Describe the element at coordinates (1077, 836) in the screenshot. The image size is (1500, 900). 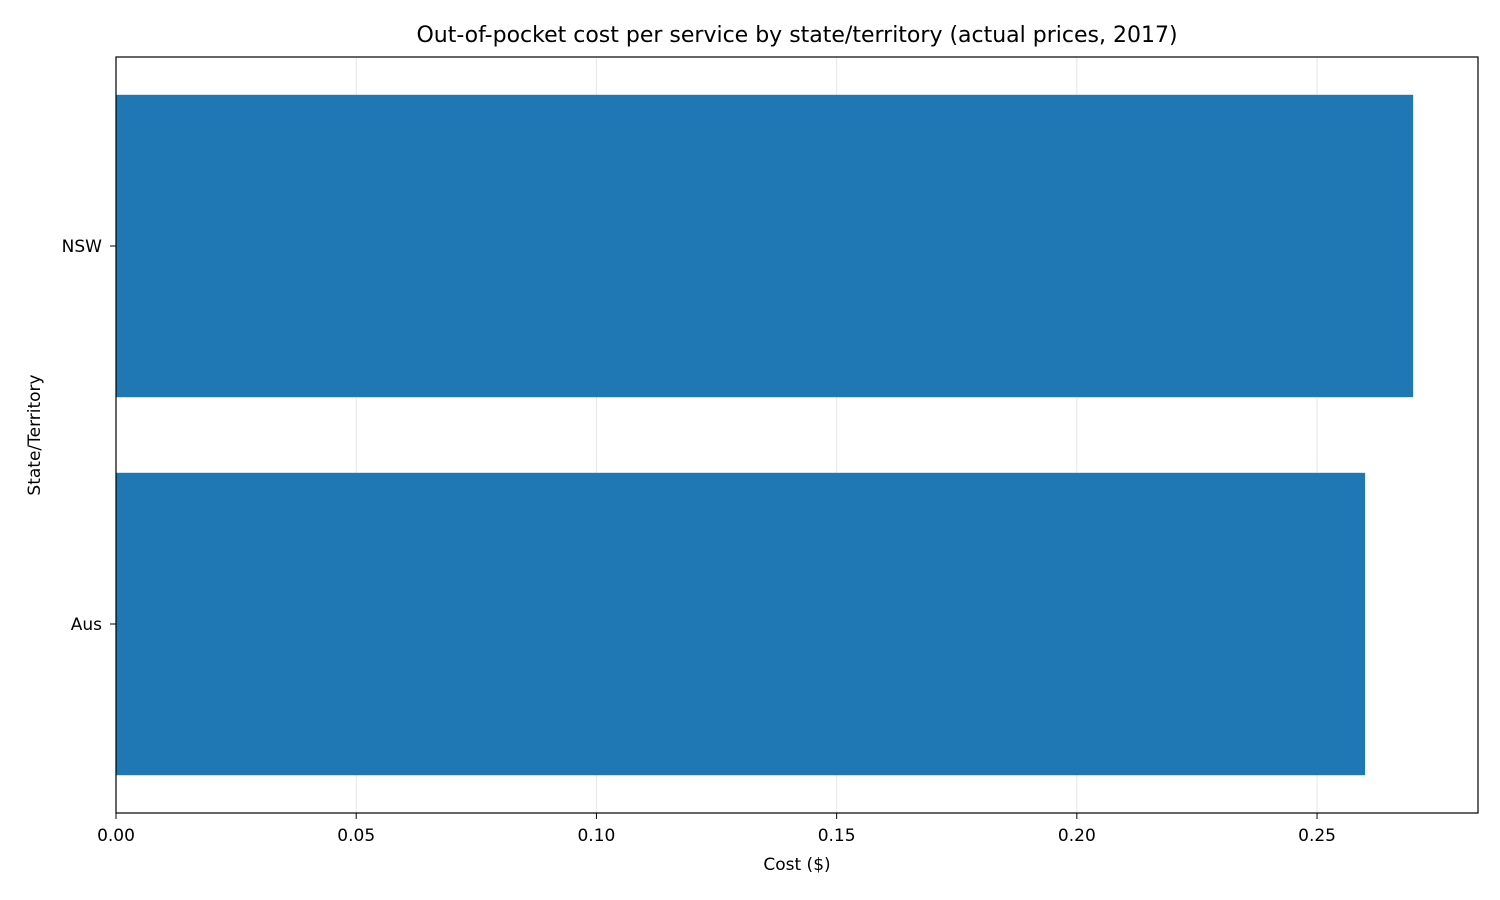
I see `x-tick-label: 0.20` at that location.